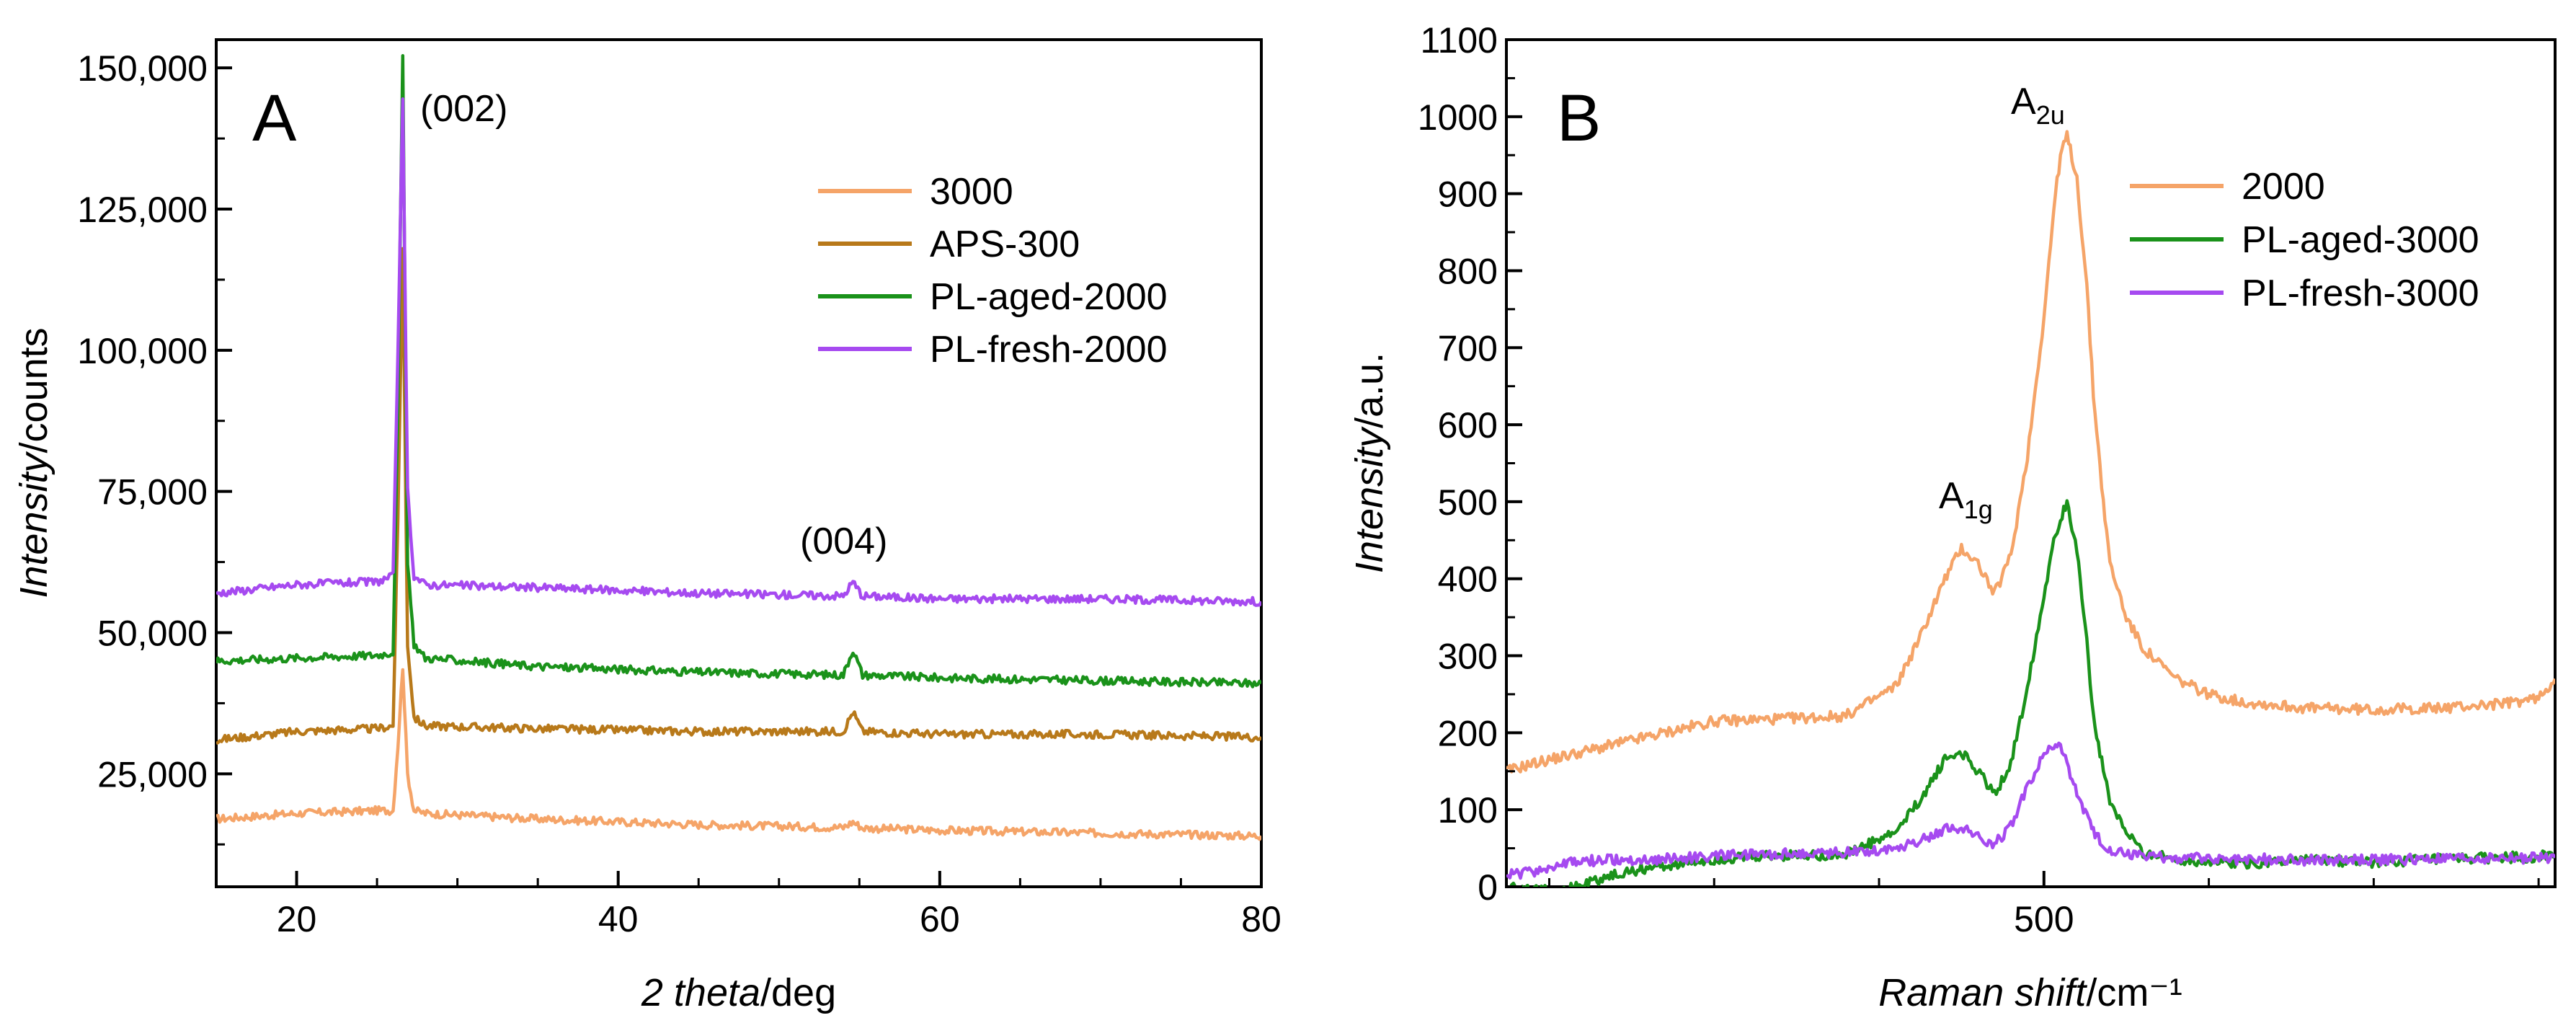  I want to click on y-tick-label: 900, so click(1468, 194).